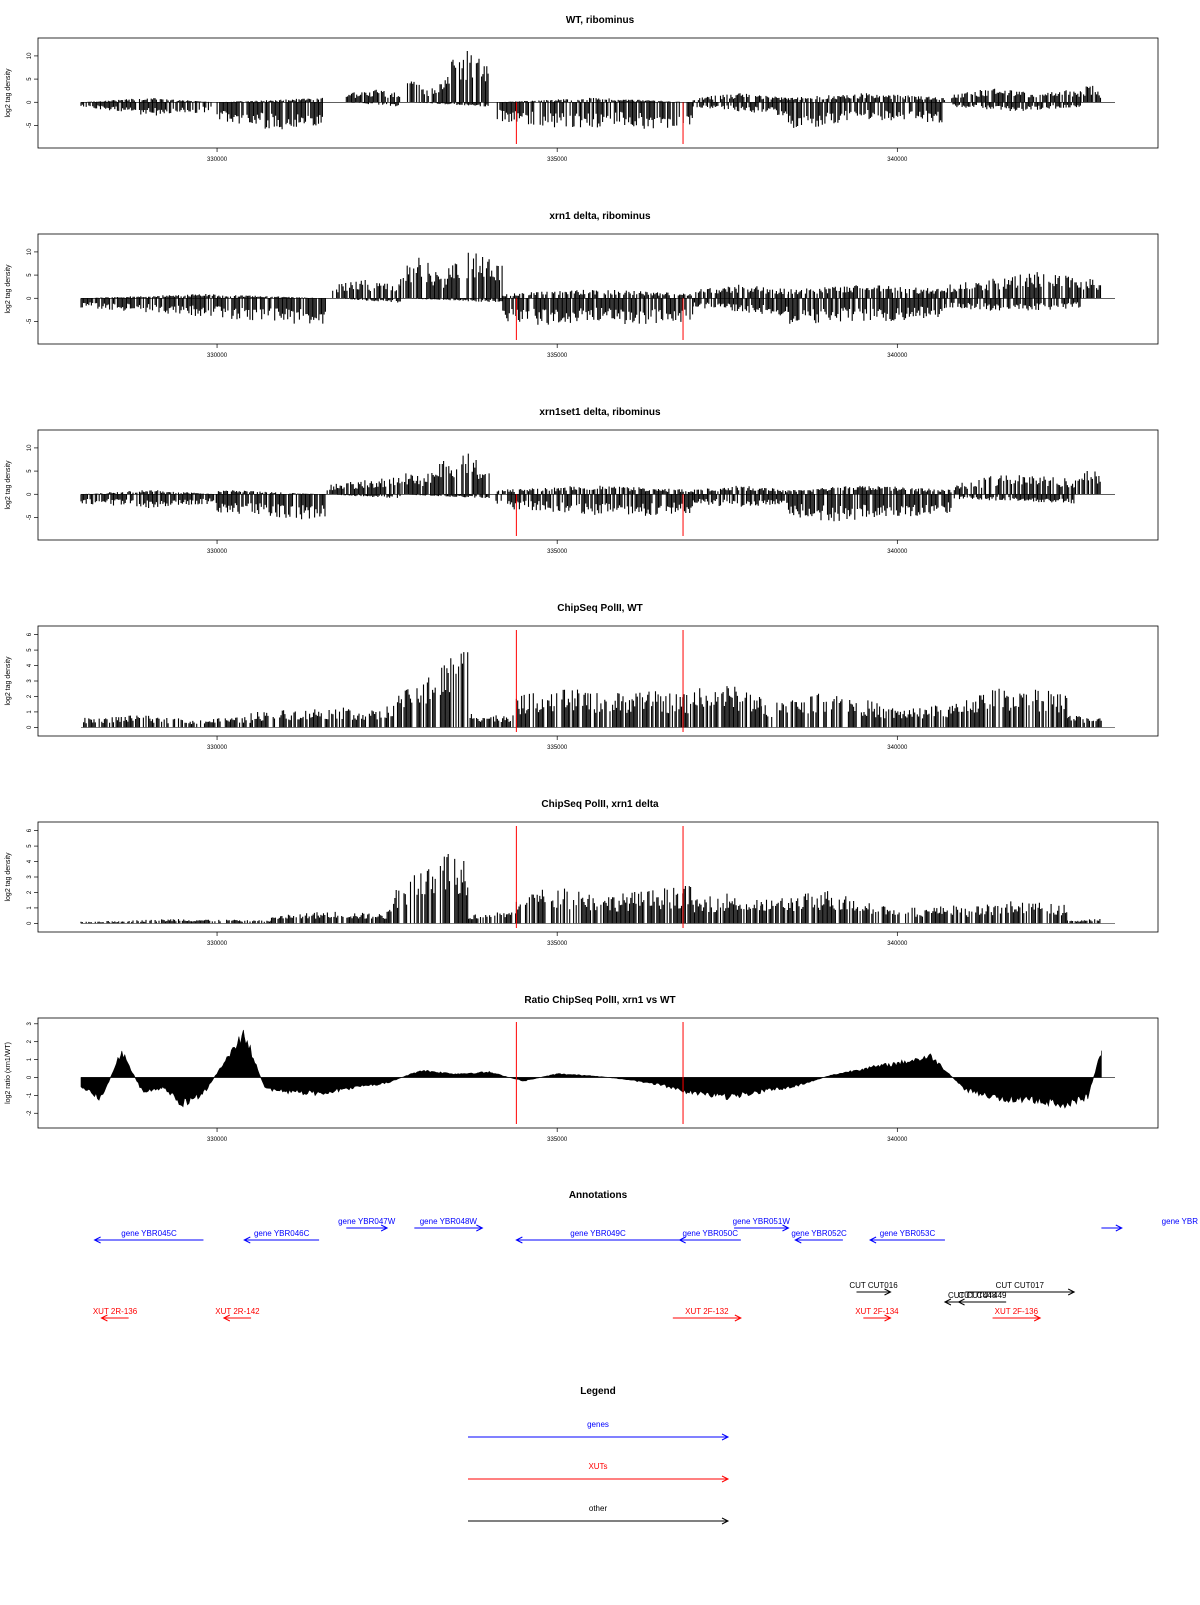 This screenshot has height=1605, width=1200. What do you see at coordinates (762, 1221) in the screenshot?
I see `feature-label: gene YBR051W` at bounding box center [762, 1221].